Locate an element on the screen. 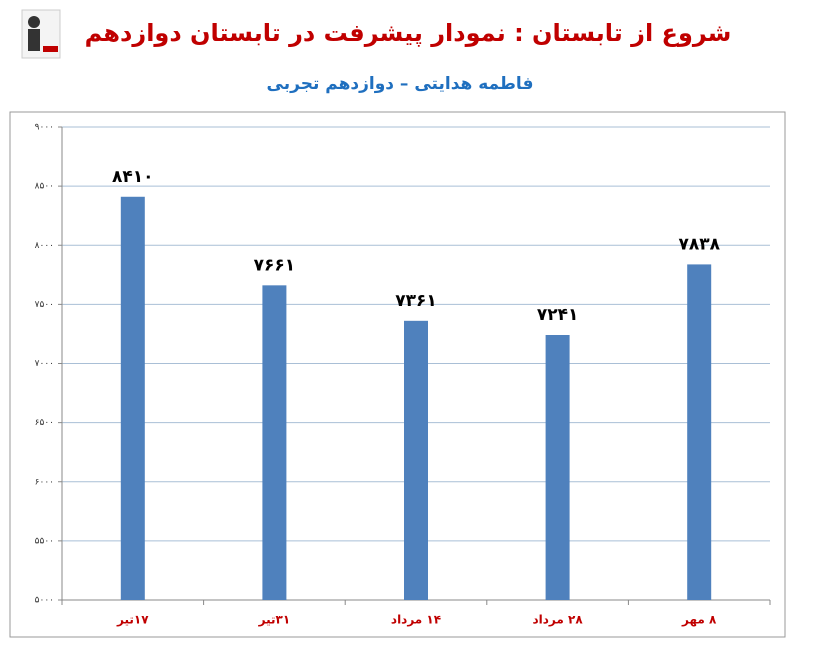 This screenshot has height=666, width=822. x-tick-label: ۸ مهر is located at coordinates (699, 620).